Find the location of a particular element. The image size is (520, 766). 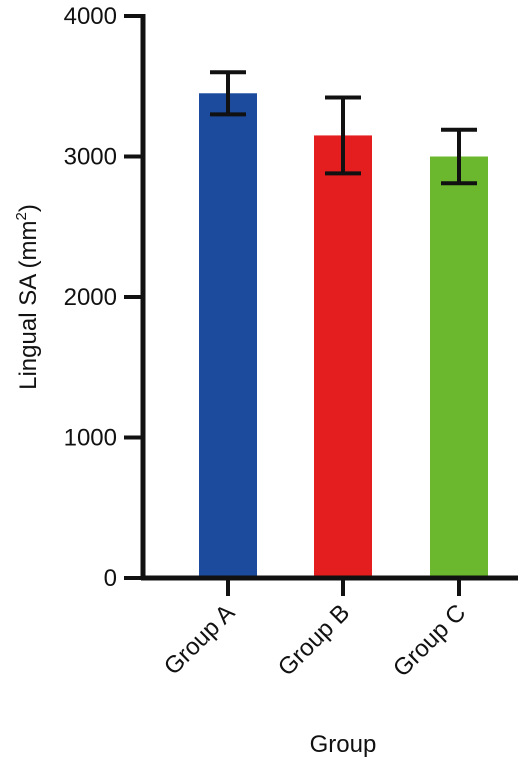

y-tick-label: 0 is located at coordinates (110, 578).